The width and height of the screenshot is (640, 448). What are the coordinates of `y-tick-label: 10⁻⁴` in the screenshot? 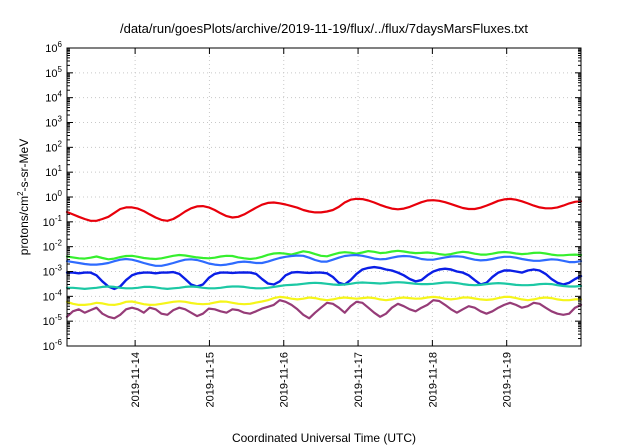 It's located at (53, 295).